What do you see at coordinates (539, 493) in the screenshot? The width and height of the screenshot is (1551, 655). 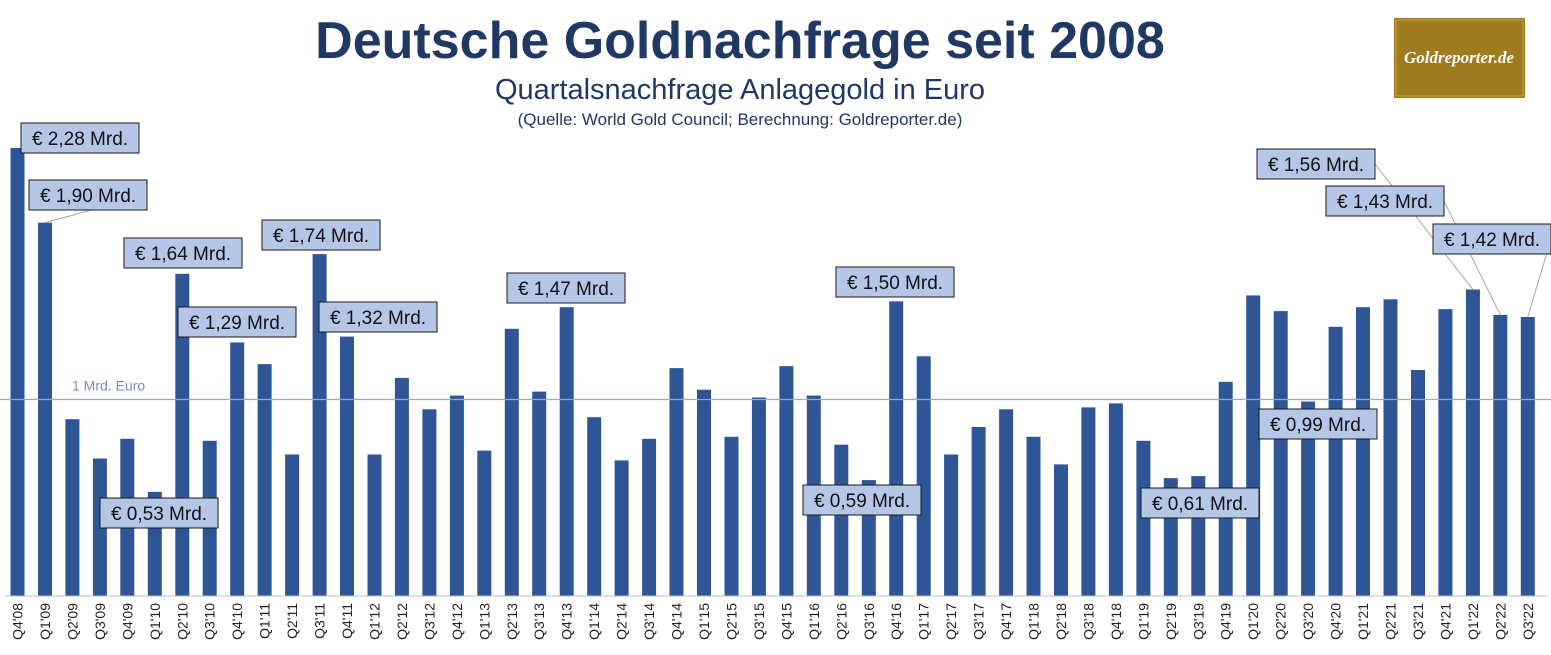 I see `bar-Q3'13` at bounding box center [539, 493].